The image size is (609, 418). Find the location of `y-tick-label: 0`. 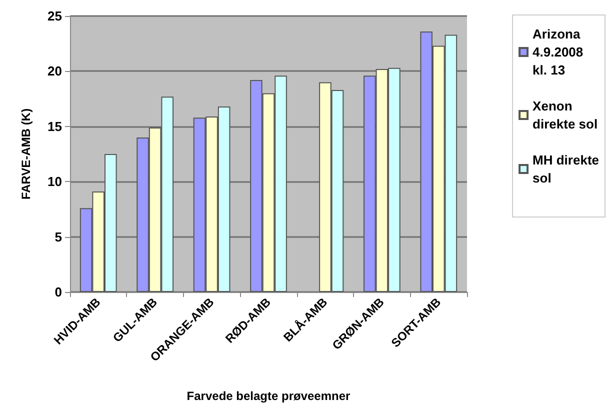

y-tick-label: 0 is located at coordinates (58, 292).